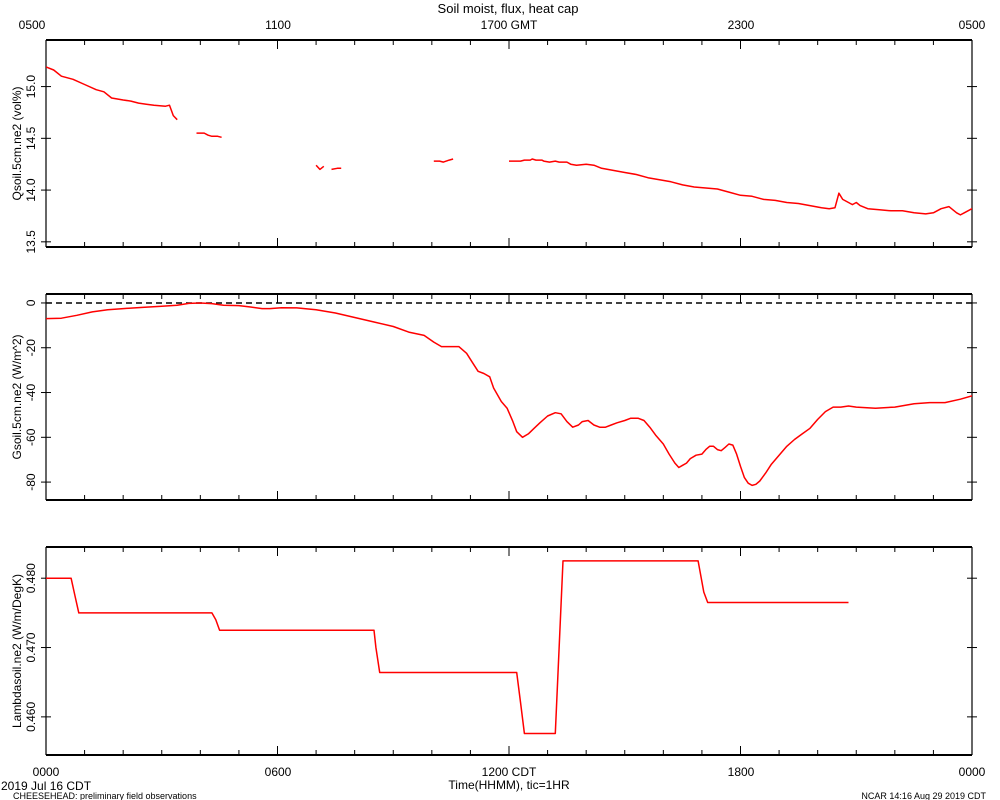  What do you see at coordinates (509, 25) in the screenshot?
I see `top-tick-label: 1700 GMT` at bounding box center [509, 25].